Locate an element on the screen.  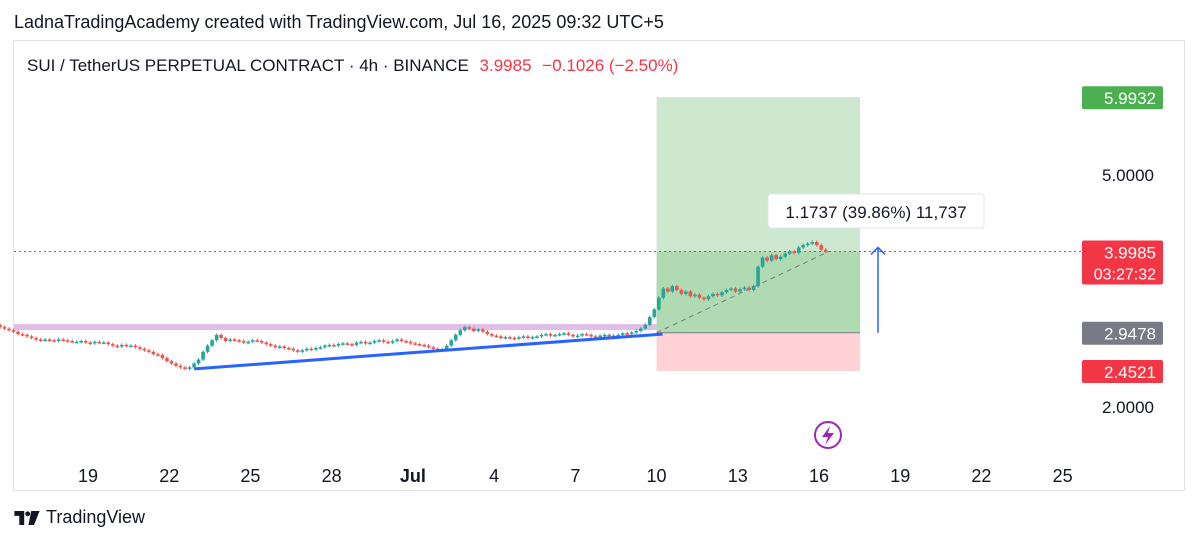
target-price-label-box is located at coordinates (1122, 98).